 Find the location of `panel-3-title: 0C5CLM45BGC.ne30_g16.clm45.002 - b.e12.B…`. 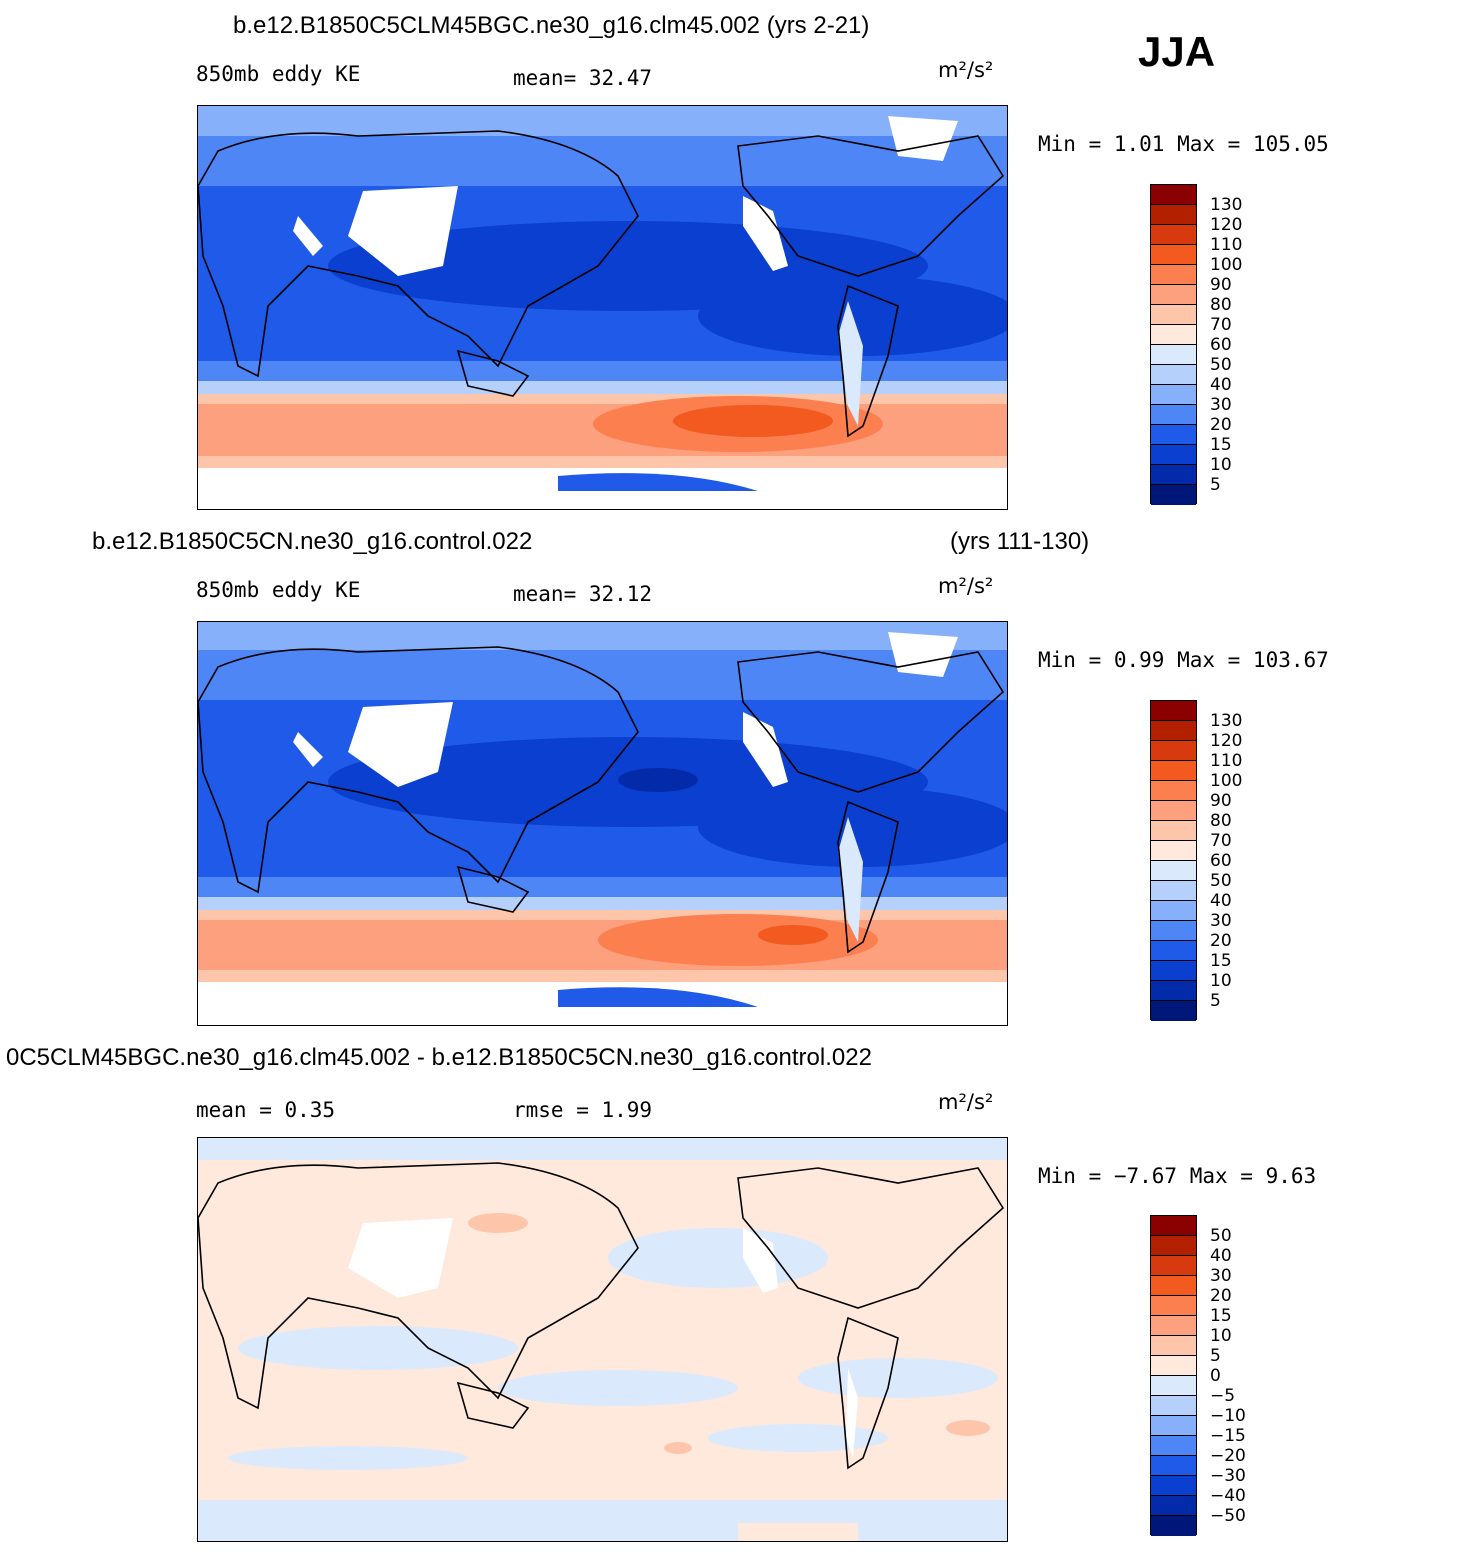

panel-3-title: 0C5CLM45BGC.ne30_g16.clm45.002 - b.e12.B… is located at coordinates (439, 1057).